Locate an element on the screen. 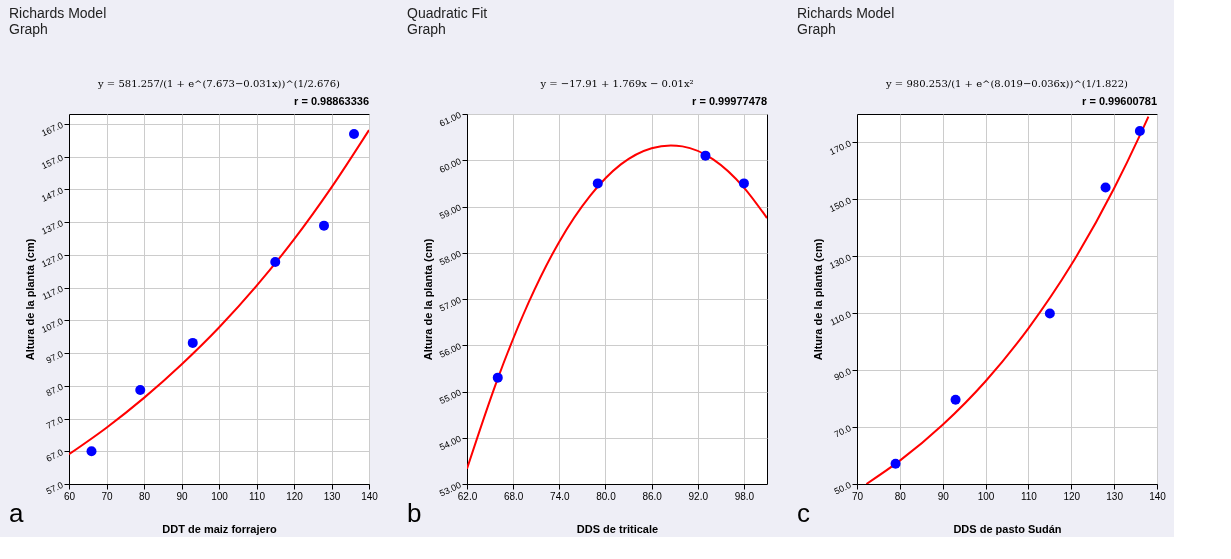  x-tick-label: 60 is located at coordinates (69, 496).